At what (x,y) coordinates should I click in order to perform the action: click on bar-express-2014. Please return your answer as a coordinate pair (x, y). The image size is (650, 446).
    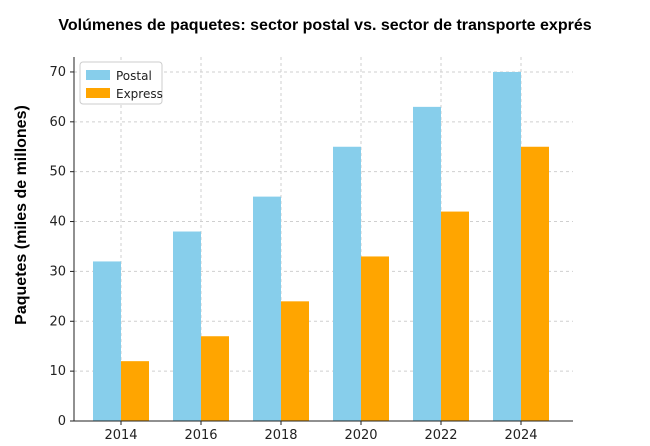
    Looking at the image, I should click on (135, 391).